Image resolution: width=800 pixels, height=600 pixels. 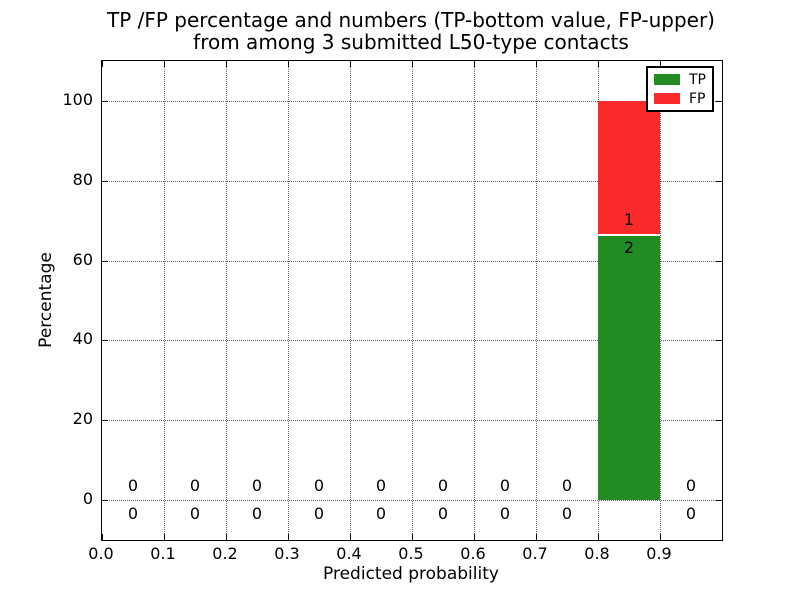 What do you see at coordinates (629, 247) in the screenshot?
I see `tp-count-label: 2` at bounding box center [629, 247].